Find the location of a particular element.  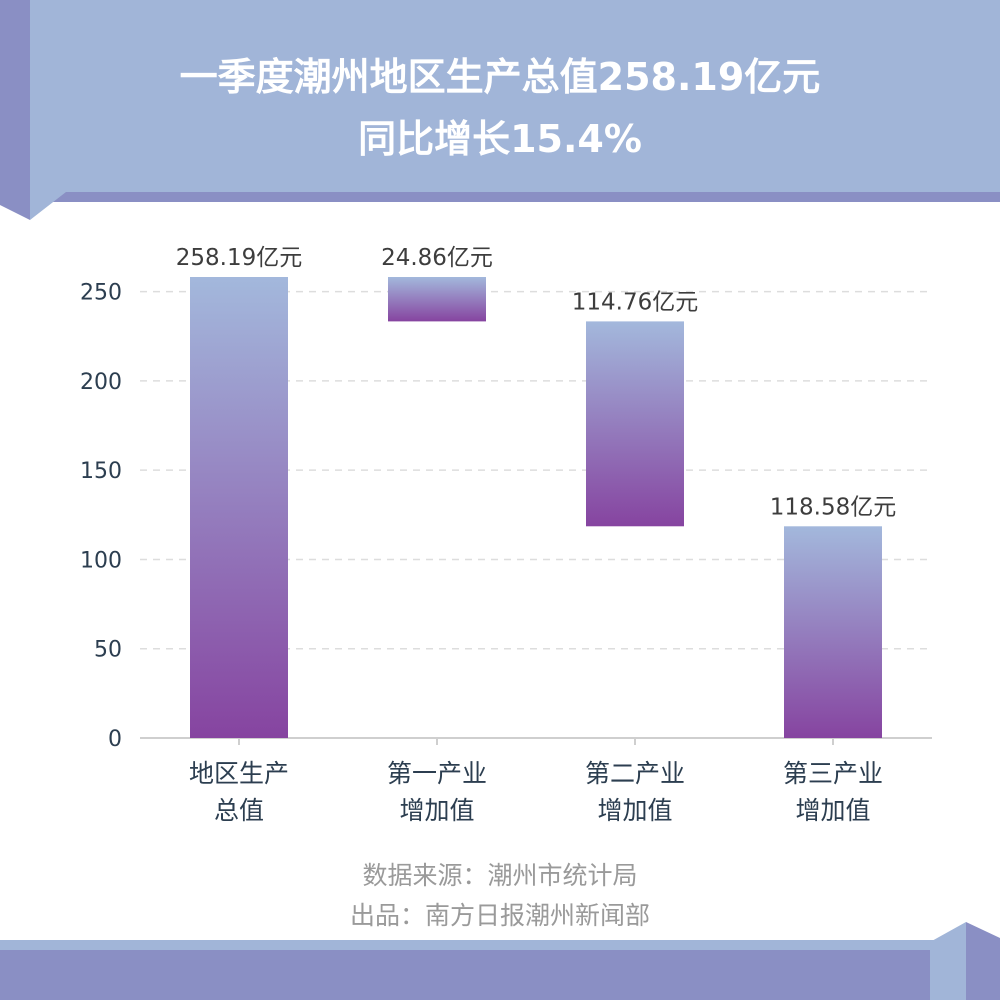

data-source: 数据来源：潮州市统计局 is located at coordinates (500, 875).